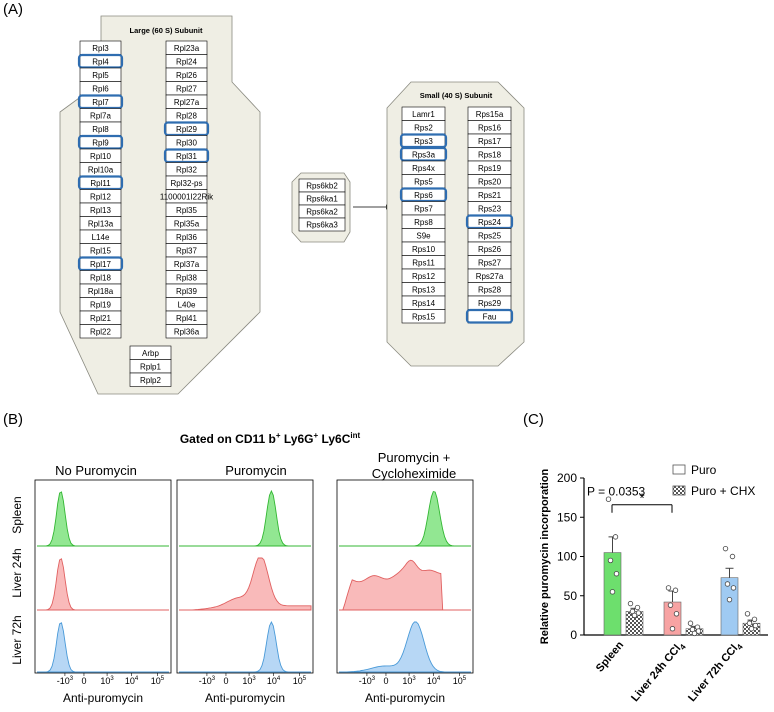  I want to click on small-left-gene-label: Rps3, so click(423, 141).